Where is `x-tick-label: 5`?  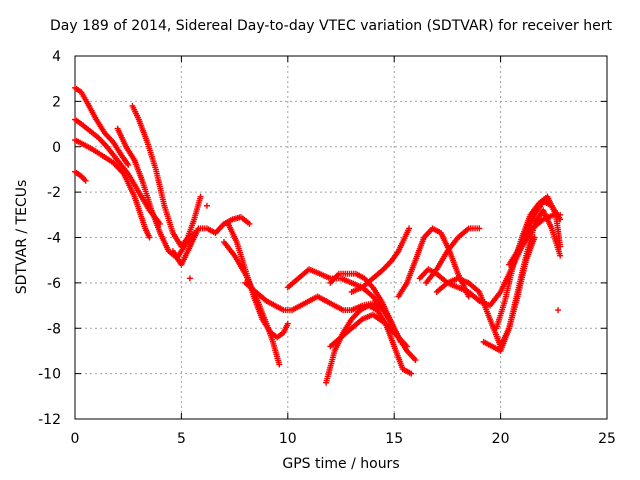
x-tick-label: 5 is located at coordinates (181, 439).